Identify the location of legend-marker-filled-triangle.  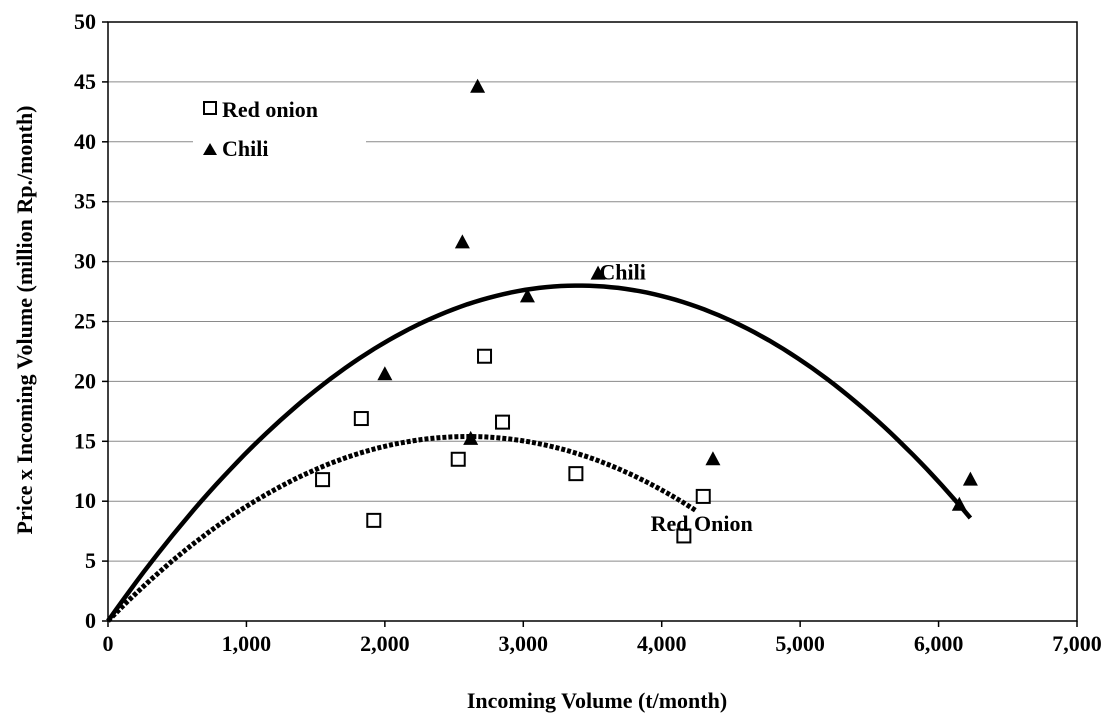
(210, 149).